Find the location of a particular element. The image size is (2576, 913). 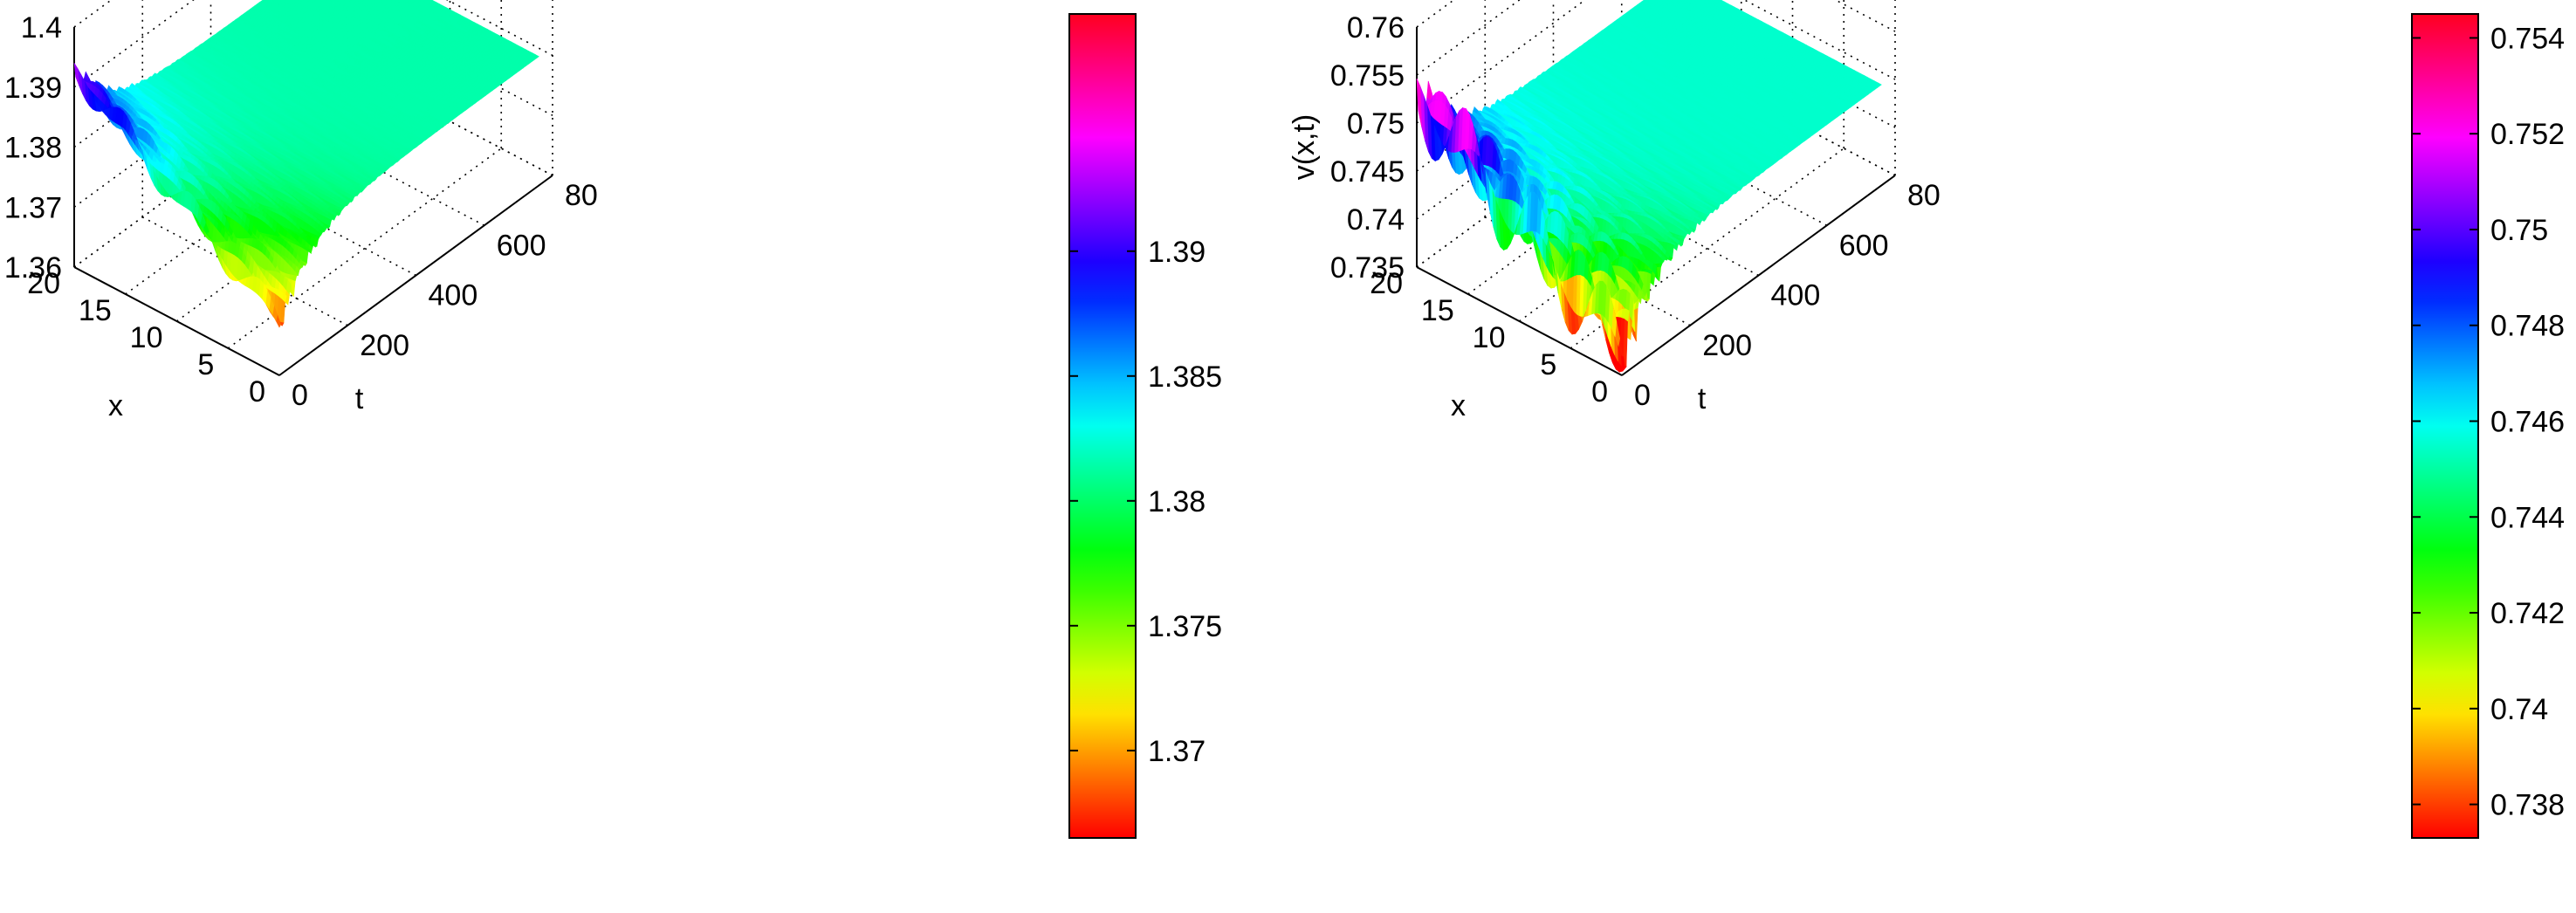

u-x-axis is located at coordinates (176, 321).